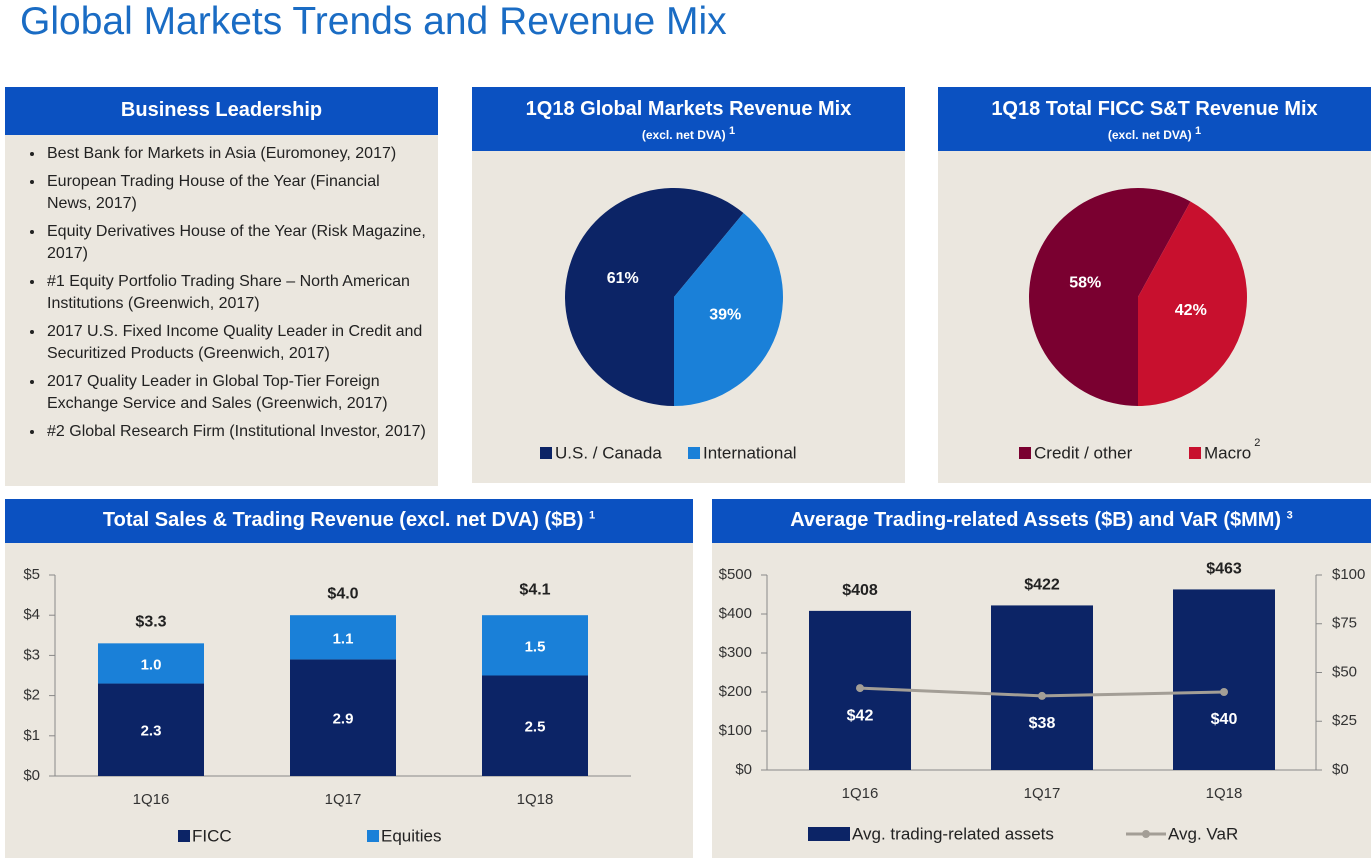 This screenshot has height=862, width=1371. I want to click on chart-title: 1Q18 Global Markets Revenue Mix, so click(688, 109).